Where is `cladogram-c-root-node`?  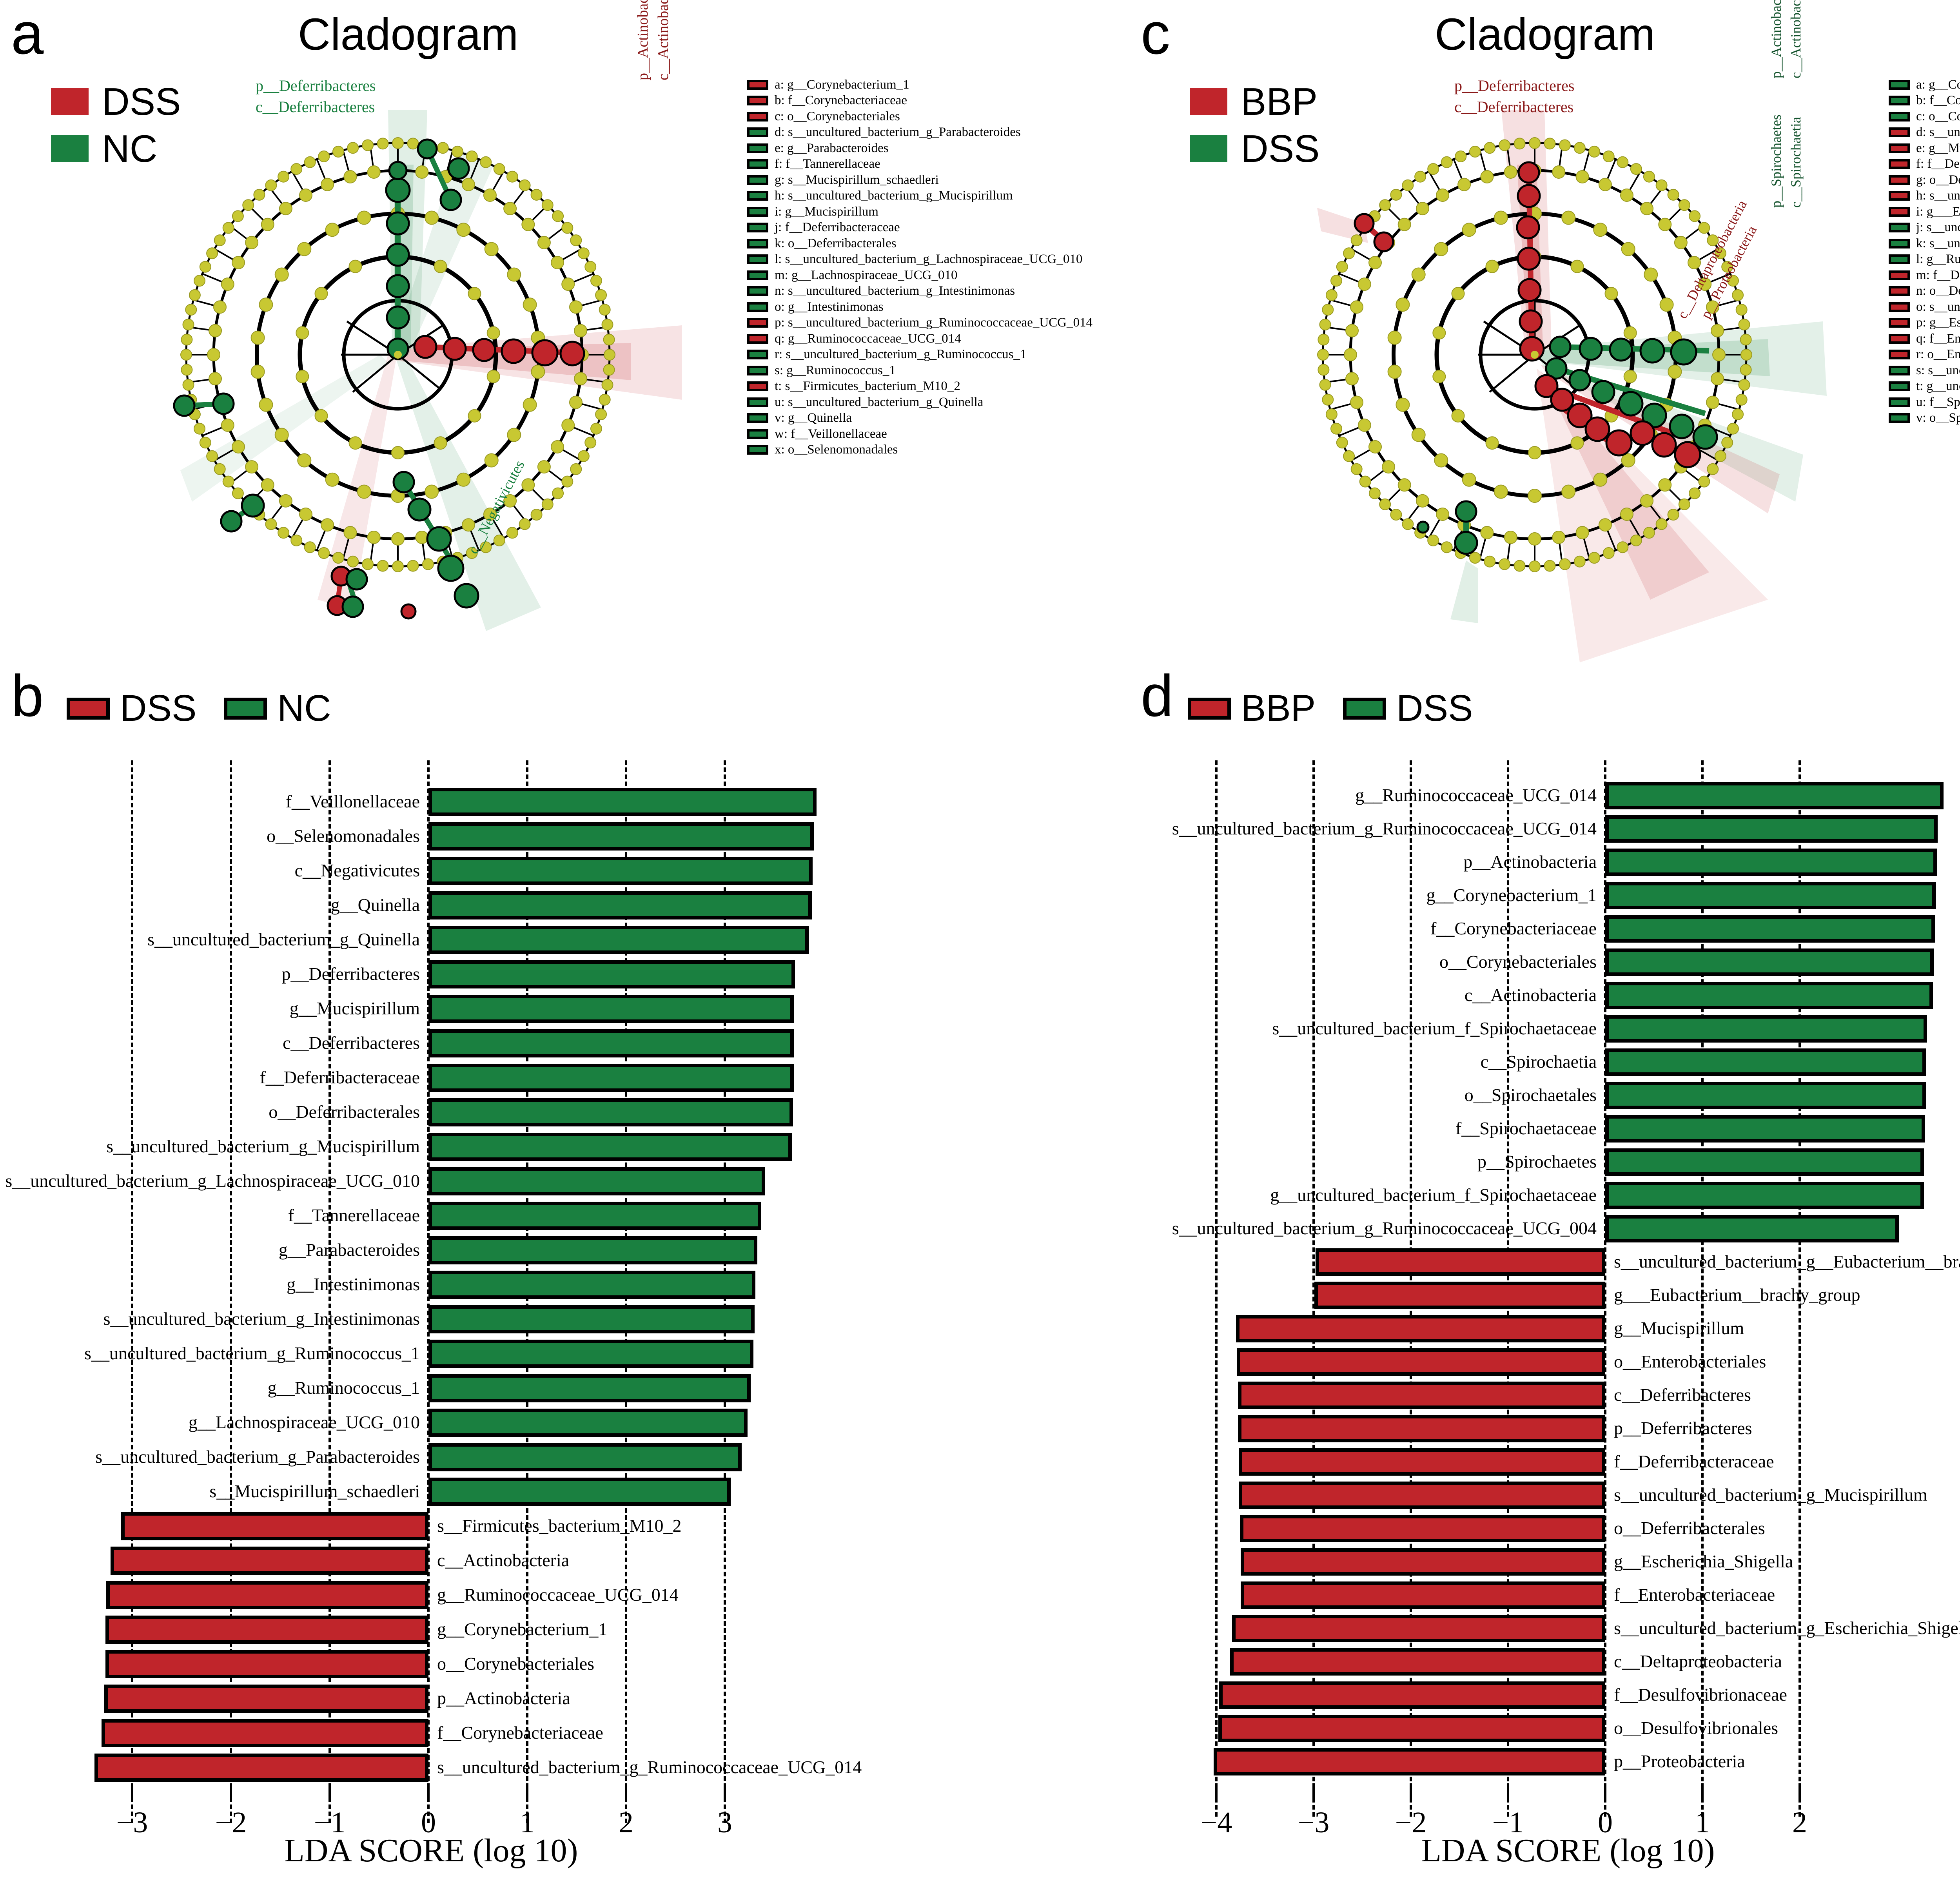
cladogram-c-root-node is located at coordinates (1535, 355).